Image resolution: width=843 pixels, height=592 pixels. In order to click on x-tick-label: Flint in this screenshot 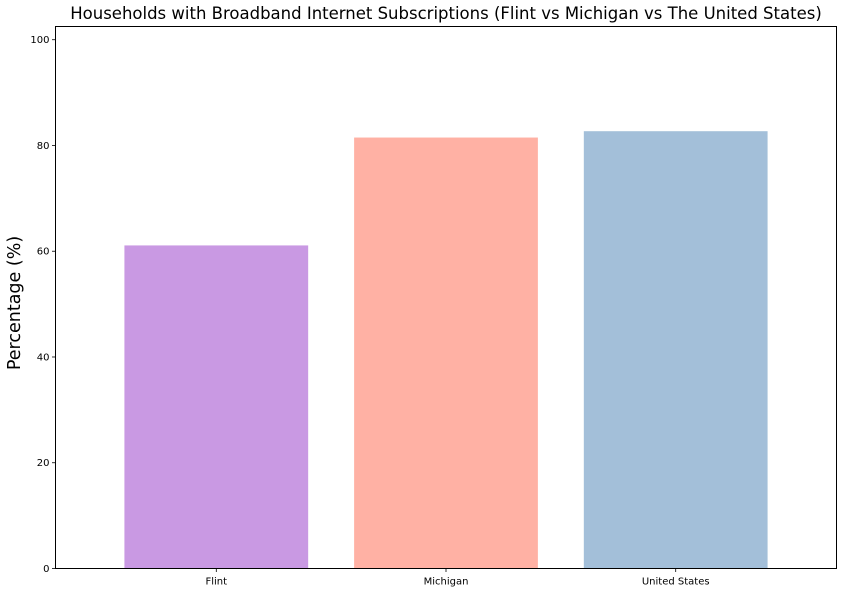, I will do `click(217, 582)`.